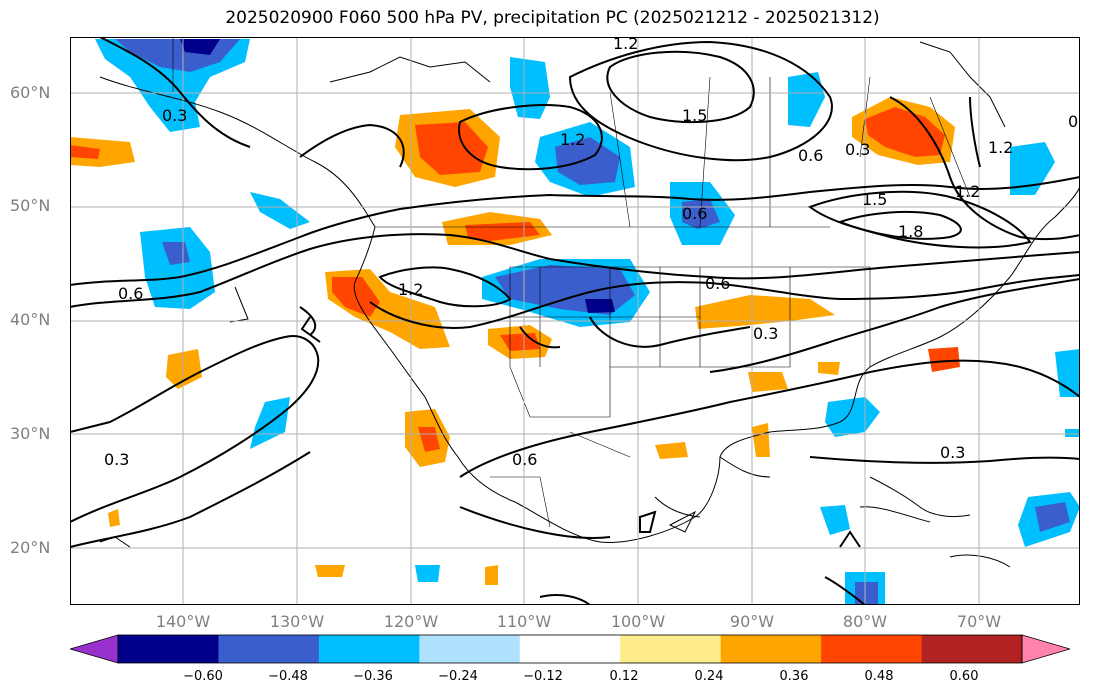 This screenshot has height=698, width=1105. What do you see at coordinates (910, 231) in the screenshot?
I see `contour-label: 1.8` at bounding box center [910, 231].